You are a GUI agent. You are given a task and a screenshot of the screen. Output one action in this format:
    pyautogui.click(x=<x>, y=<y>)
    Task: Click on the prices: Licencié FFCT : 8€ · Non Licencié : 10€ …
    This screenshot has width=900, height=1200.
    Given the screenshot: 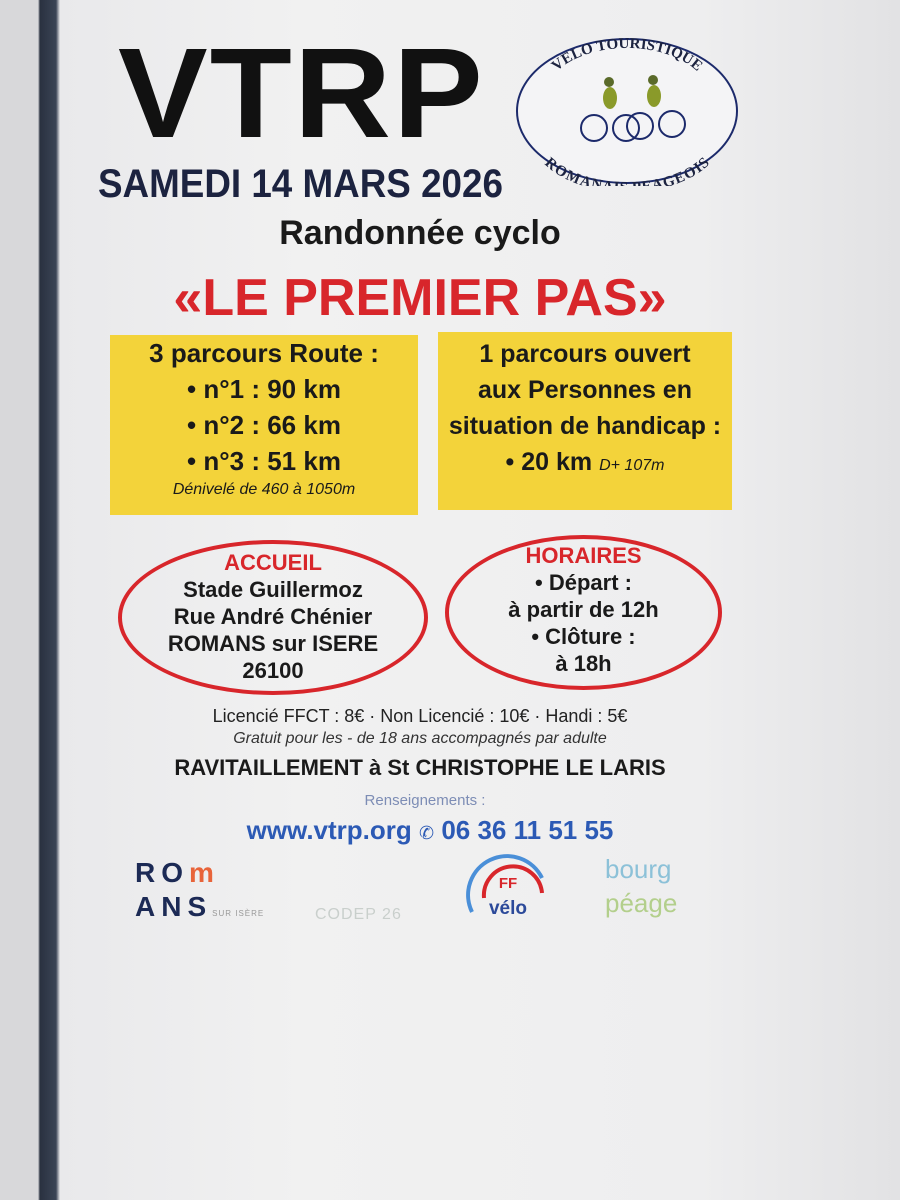 What is the action you would take?
    pyautogui.click(x=420, y=716)
    